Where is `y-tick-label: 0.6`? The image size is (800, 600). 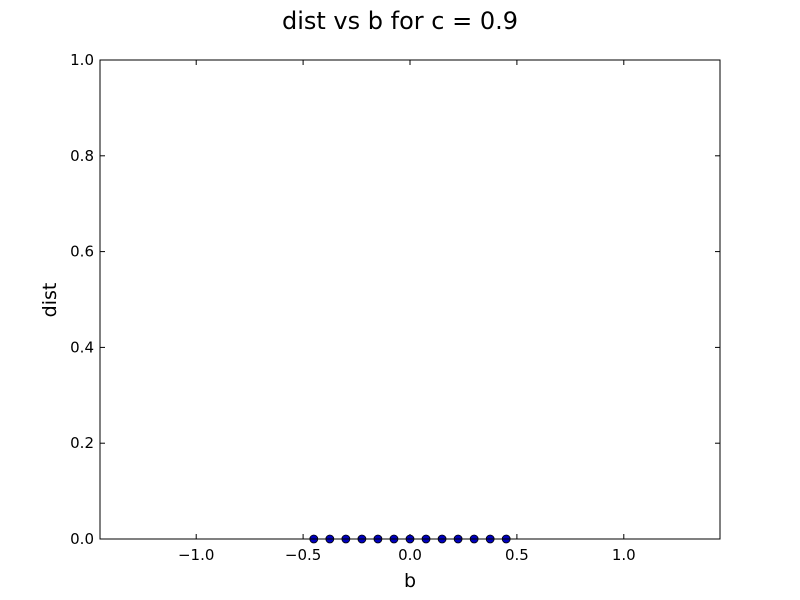 y-tick-label: 0.6 is located at coordinates (82, 252).